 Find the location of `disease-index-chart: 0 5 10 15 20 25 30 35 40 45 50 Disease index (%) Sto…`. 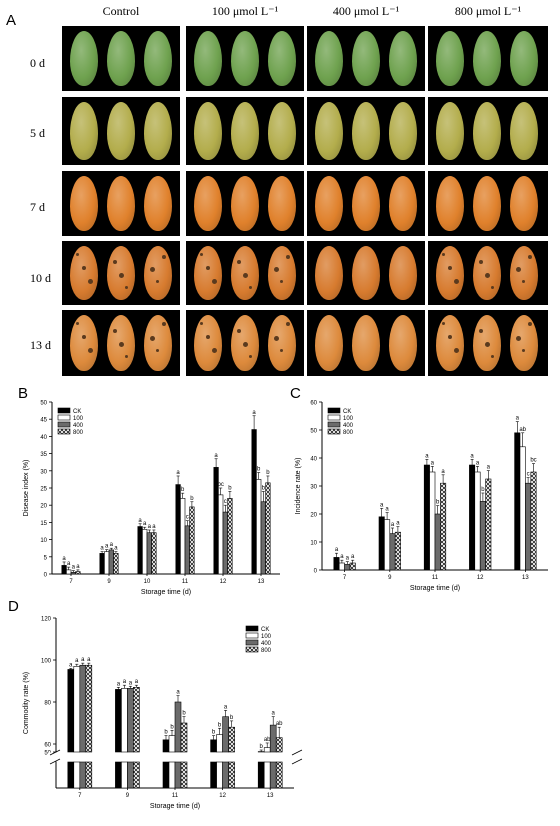

disease-index-chart: 0 5 10 15 20 25 30 35 40 45 50 Disease index (%) Sto… is located at coordinates (151, 498).